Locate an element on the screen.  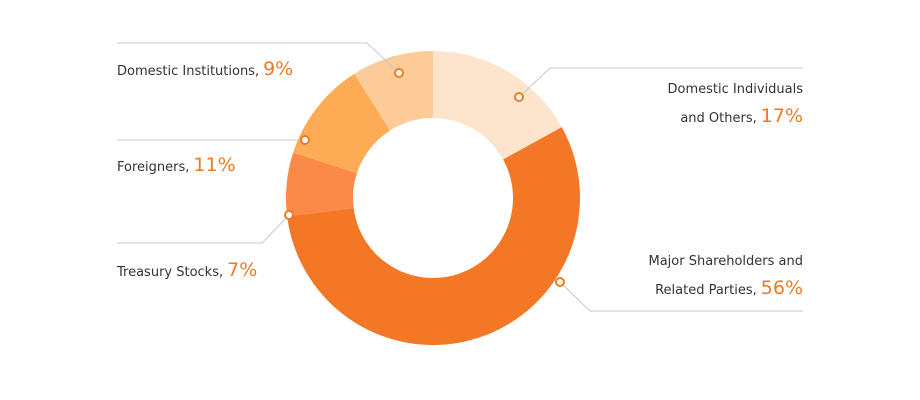
slice-value: 7% is located at coordinates (242, 270).